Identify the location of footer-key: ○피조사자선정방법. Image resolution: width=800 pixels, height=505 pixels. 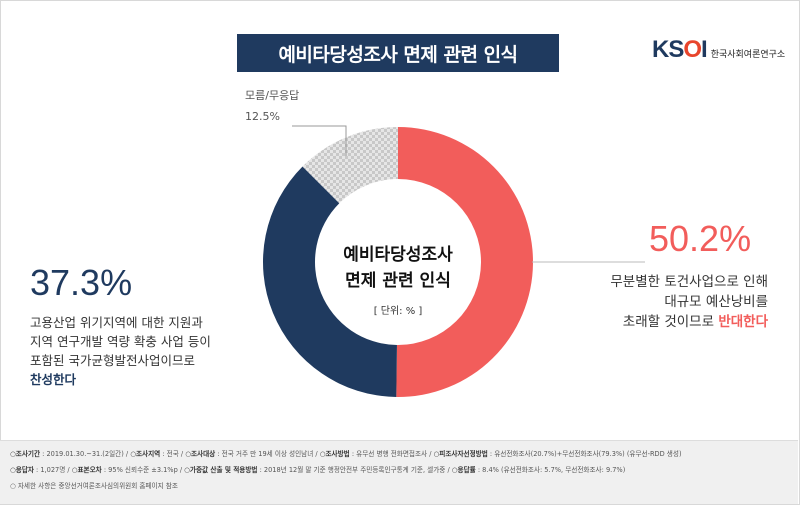
(460, 454).